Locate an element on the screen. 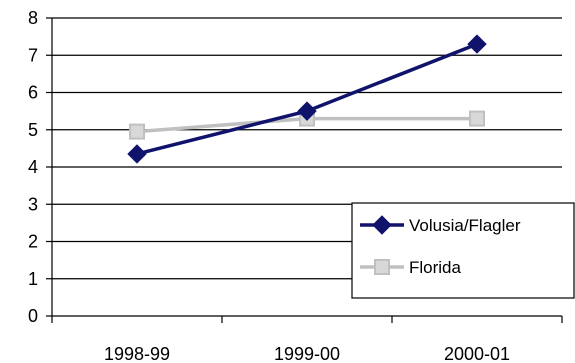 Image resolution: width=575 pixels, height=363 pixels. x-tick-label: 1998-99 is located at coordinates (137, 353).